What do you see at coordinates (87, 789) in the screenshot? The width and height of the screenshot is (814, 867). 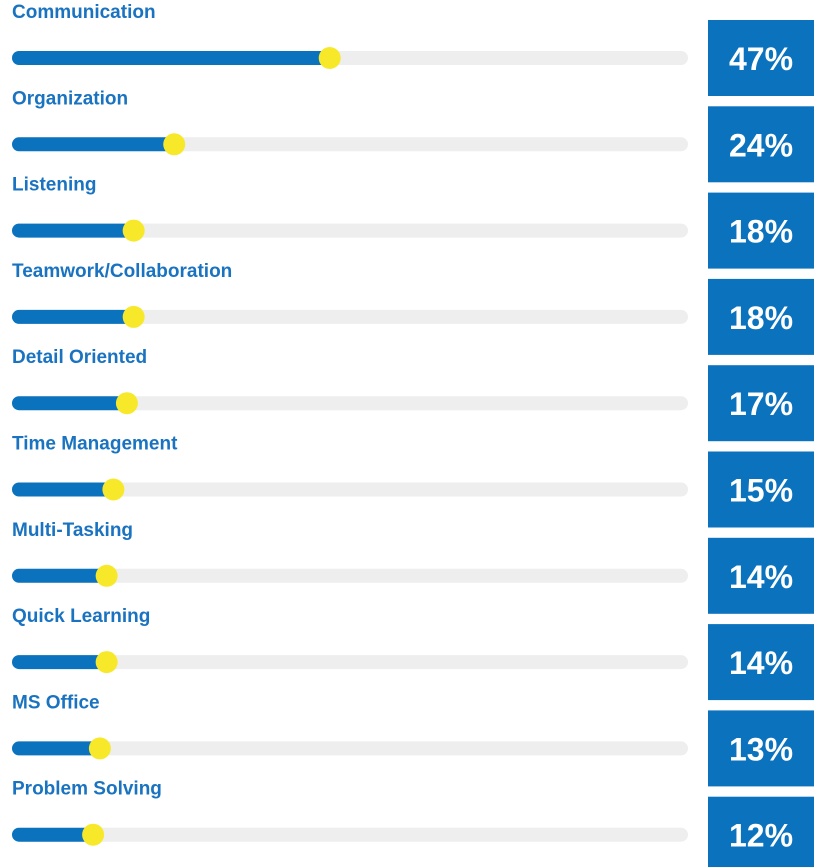 I see `skill-label: Problem Solving` at bounding box center [87, 789].